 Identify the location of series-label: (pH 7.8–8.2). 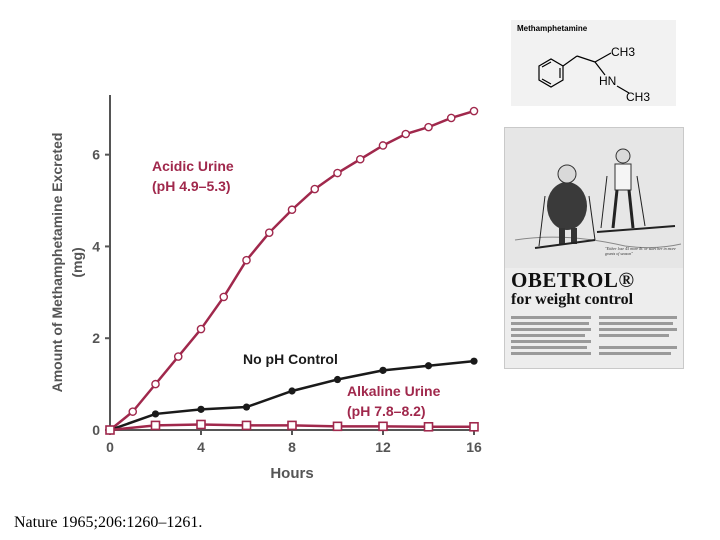
(386, 411).